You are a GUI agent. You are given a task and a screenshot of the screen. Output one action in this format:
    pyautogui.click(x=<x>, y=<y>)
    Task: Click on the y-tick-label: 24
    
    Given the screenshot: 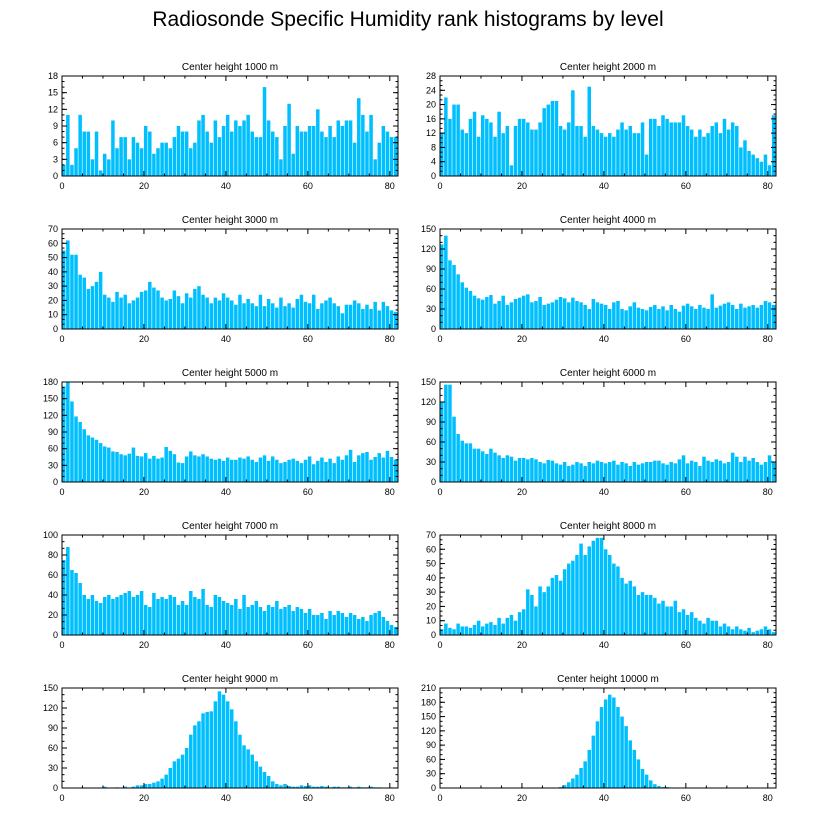 What is the action you would take?
    pyautogui.click(x=431, y=90)
    